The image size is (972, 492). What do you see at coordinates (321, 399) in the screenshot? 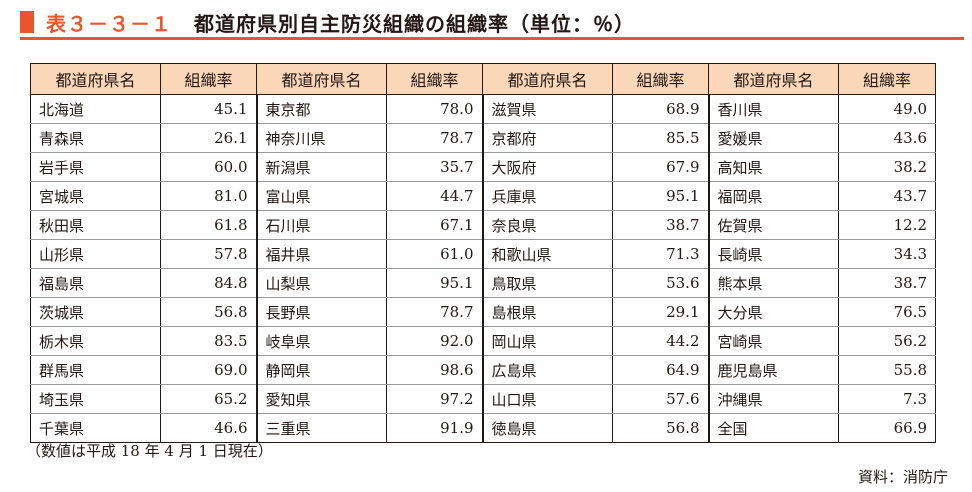
I see `prefecture-cell: 愛知県` at bounding box center [321, 399].